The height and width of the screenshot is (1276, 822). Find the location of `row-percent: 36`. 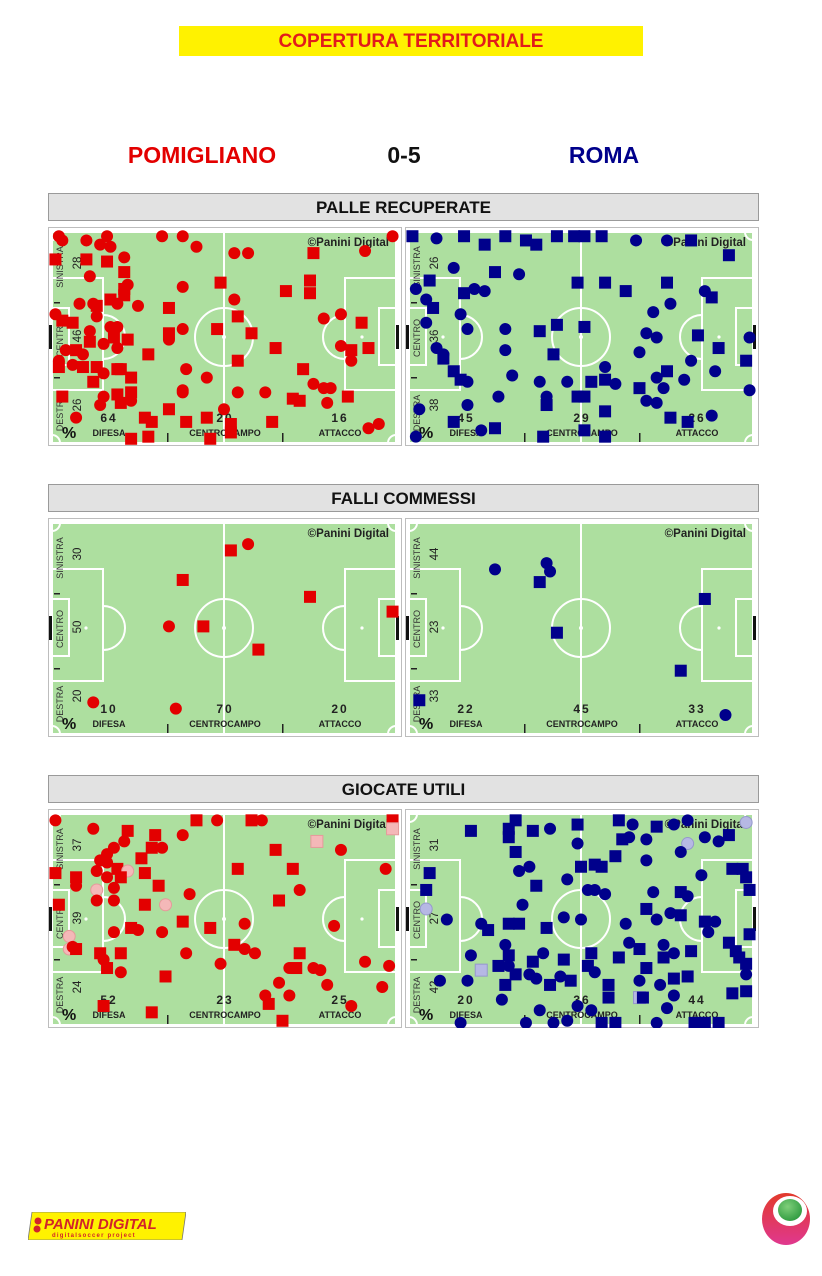

row-percent: 36 is located at coordinates (435, 336).